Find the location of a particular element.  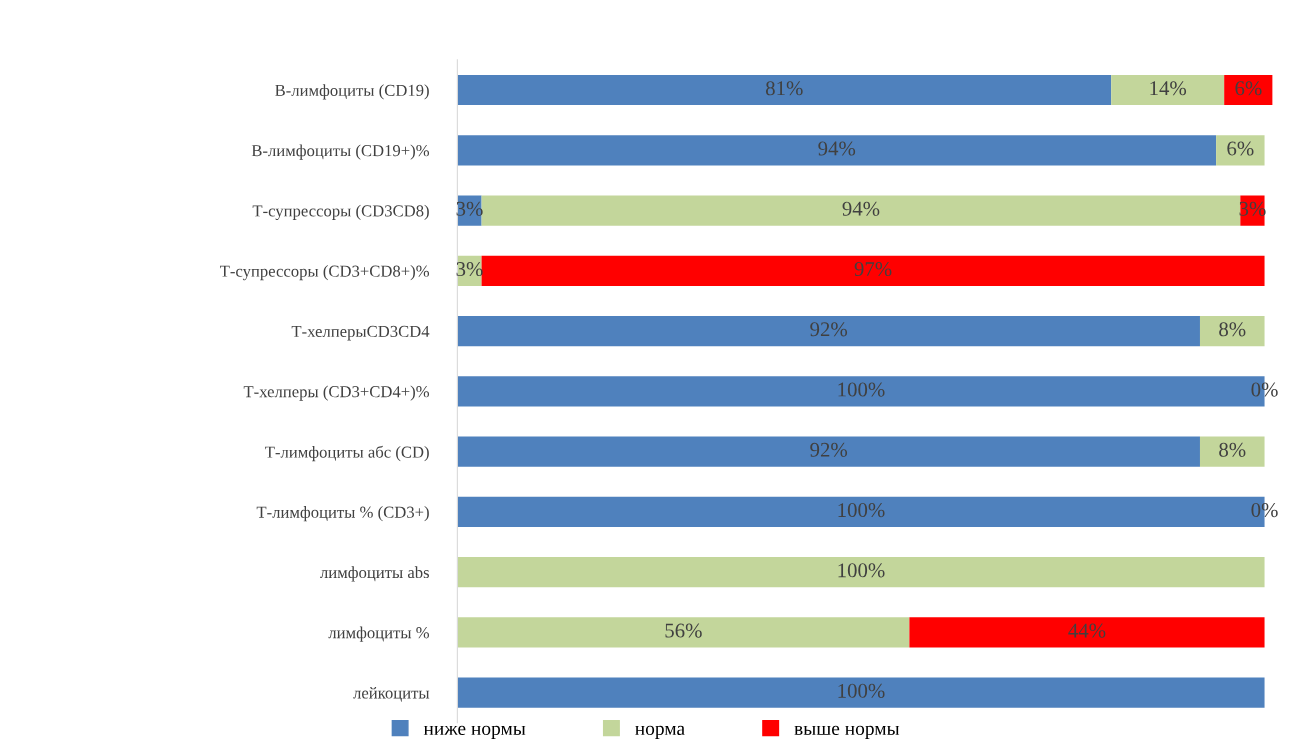

legend-label: норма is located at coordinates (660, 732).